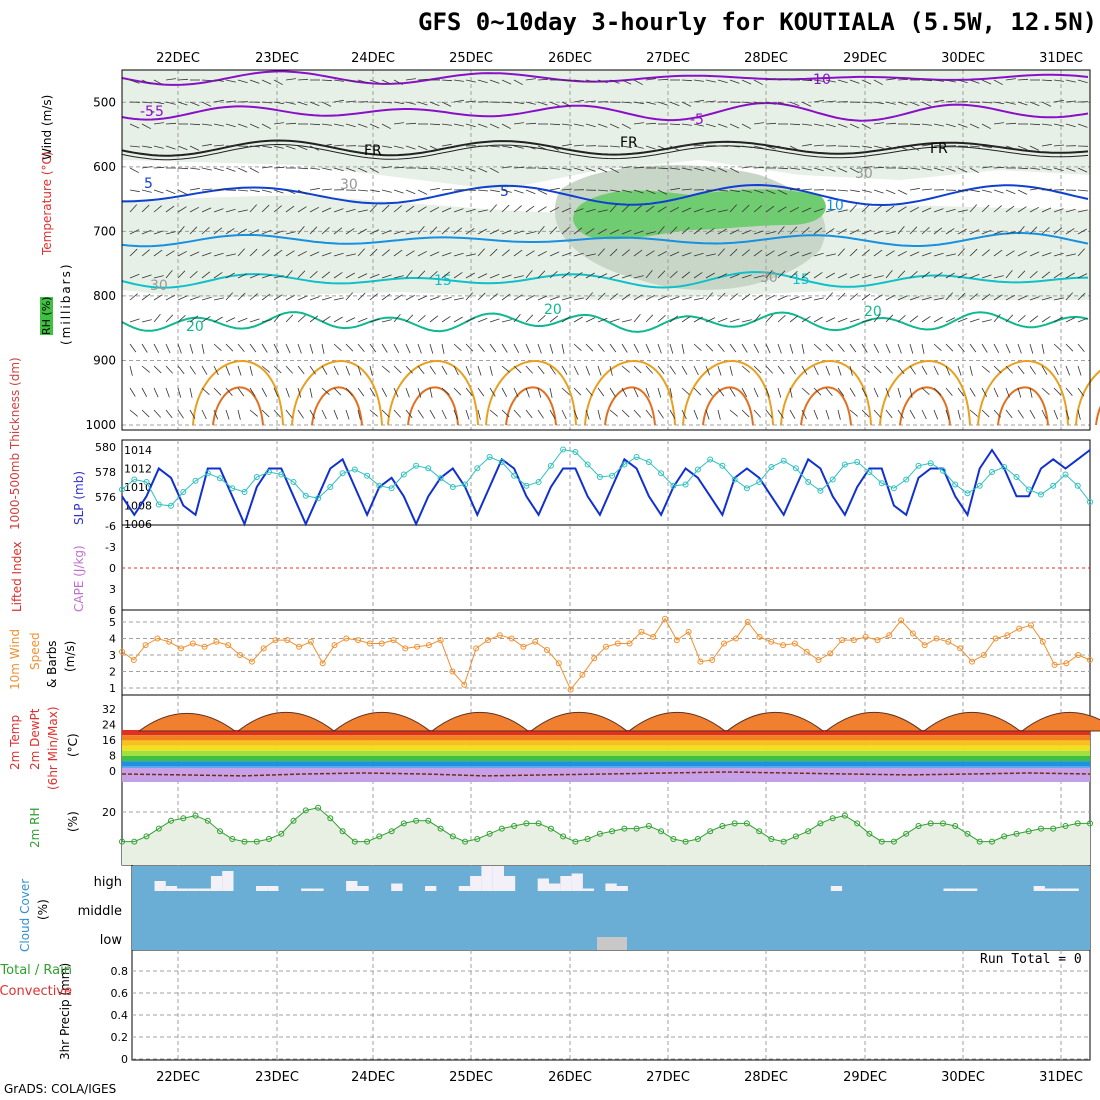 This screenshot has width=1100, height=1100. Describe the element at coordinates (112, 655) in the screenshot. I see `wind10-ytick: 3` at that location.